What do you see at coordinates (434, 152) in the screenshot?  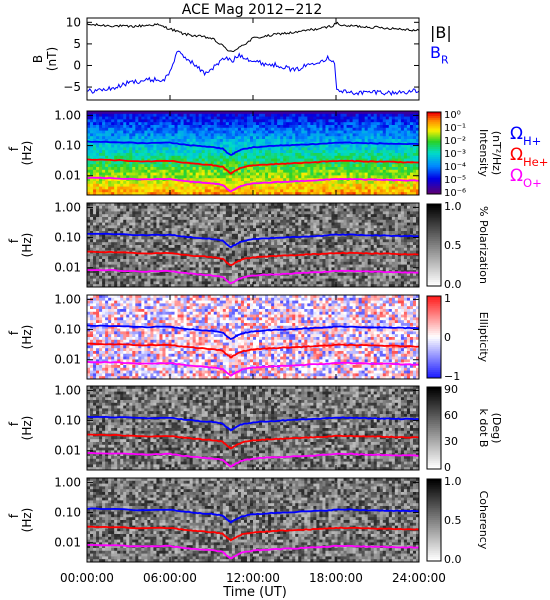 I see `colorbar-segment` at bounding box center [434, 152].